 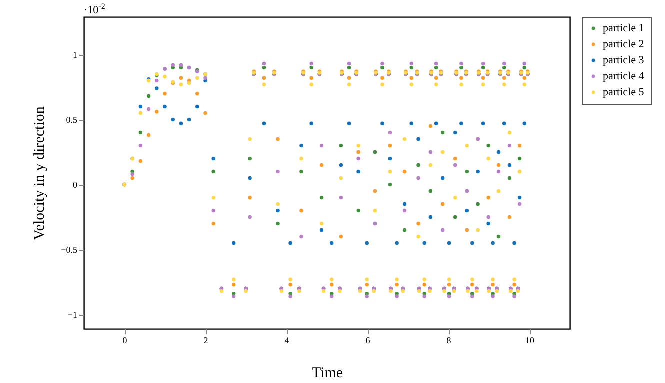 I want to click on x-tick-label: 2, so click(x=206, y=341).